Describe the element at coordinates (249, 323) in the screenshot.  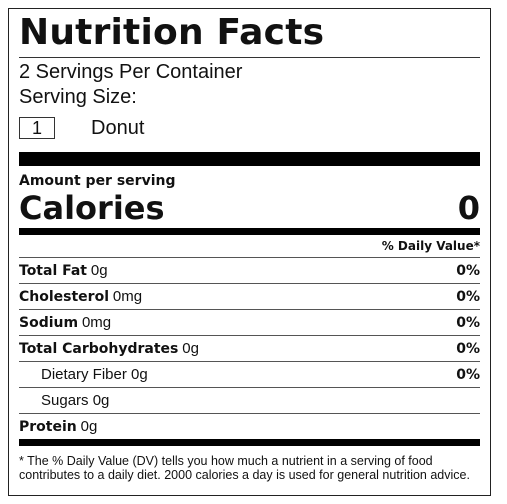
I see `nutrient-row-sodium: Sodium 0mg 0%` at that location.